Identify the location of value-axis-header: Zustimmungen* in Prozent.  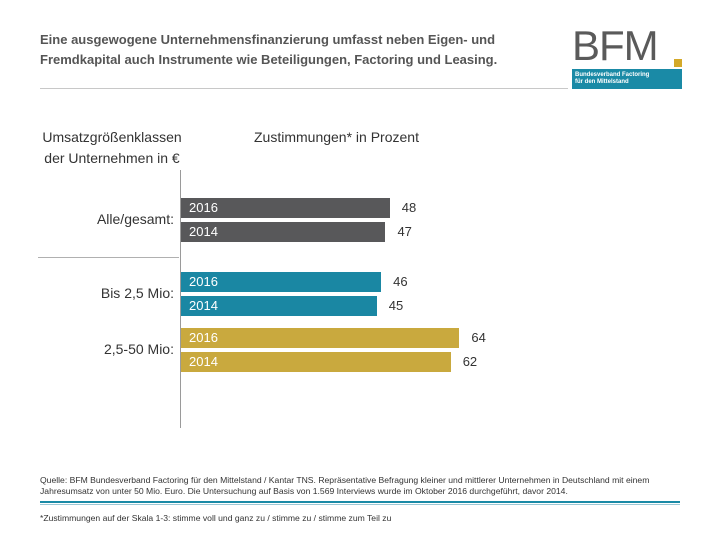
(336, 137).